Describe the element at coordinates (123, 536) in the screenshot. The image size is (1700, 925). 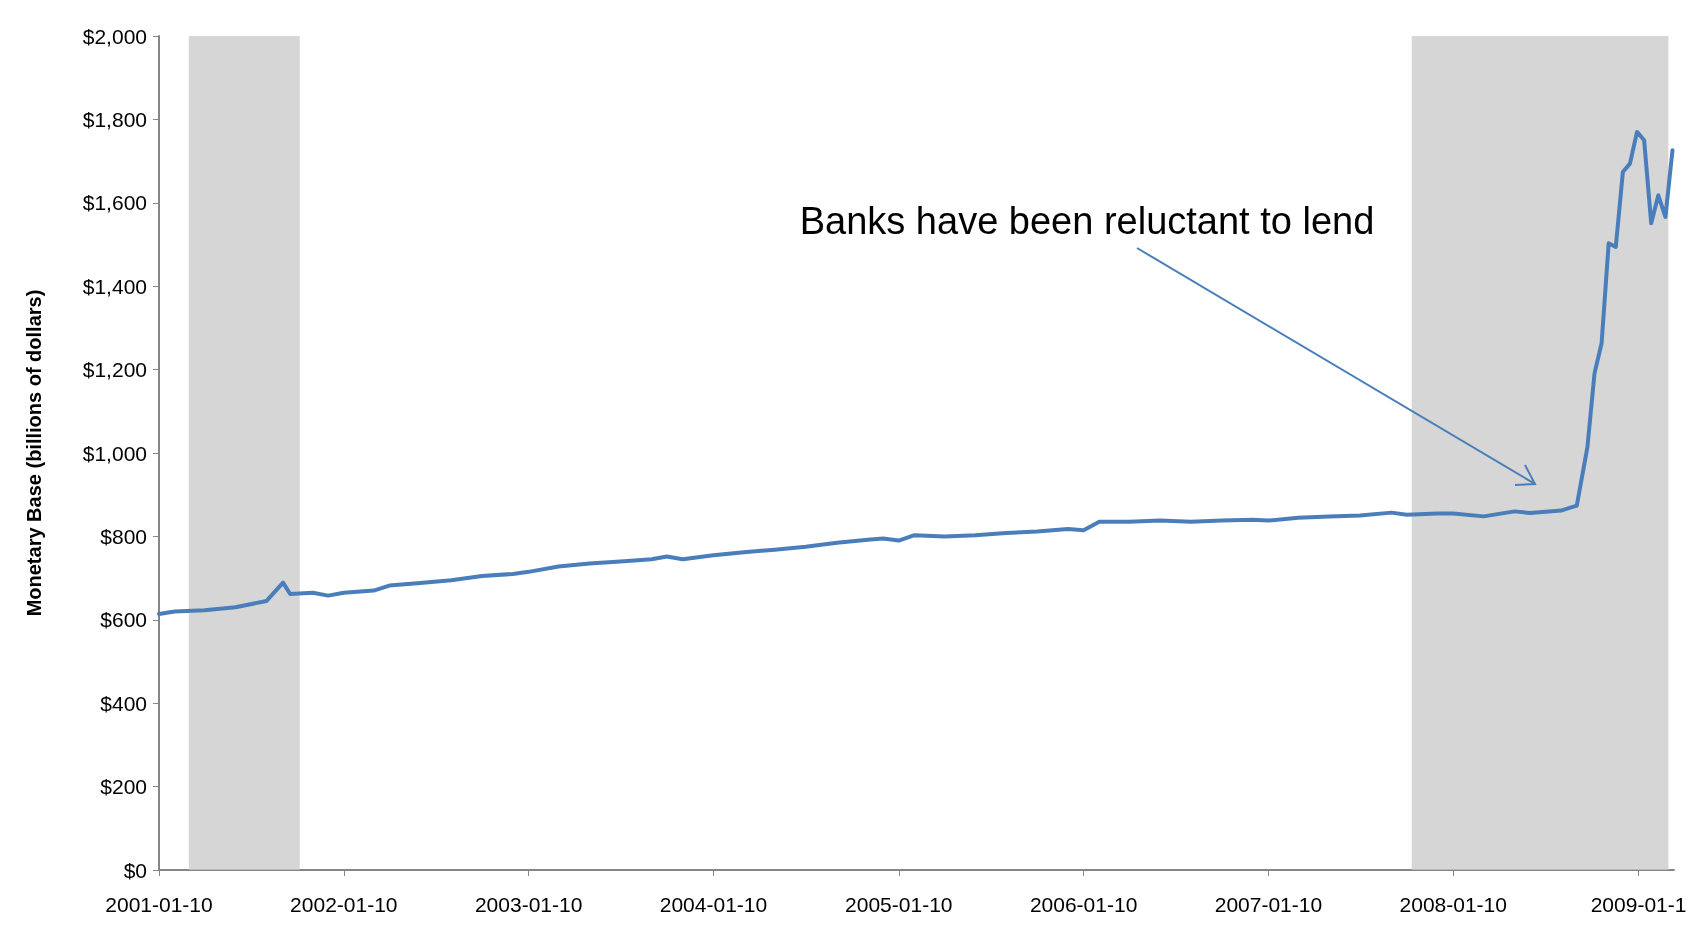
I see `y-tick-label: $800` at that location.